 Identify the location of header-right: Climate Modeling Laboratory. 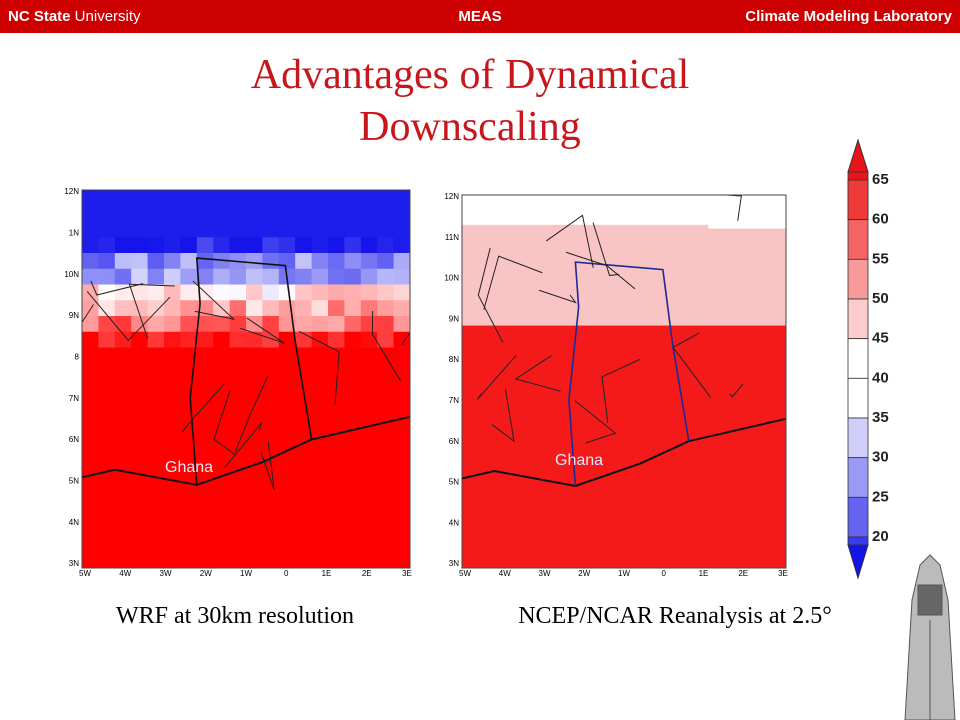
(848, 16).